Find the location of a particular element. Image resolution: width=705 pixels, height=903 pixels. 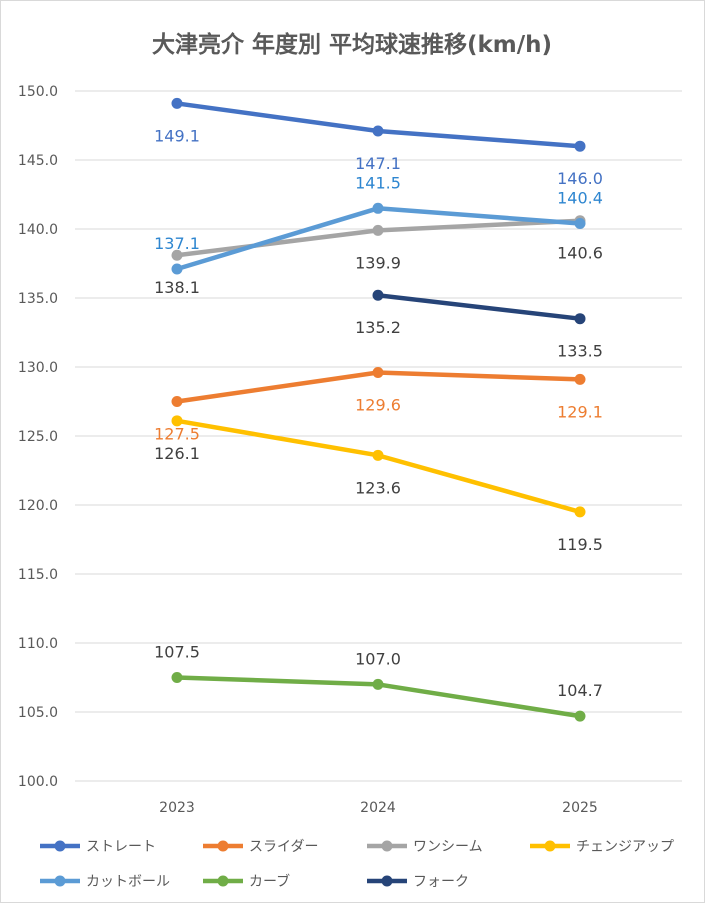

x-tick-label: 2023 is located at coordinates (177, 808).